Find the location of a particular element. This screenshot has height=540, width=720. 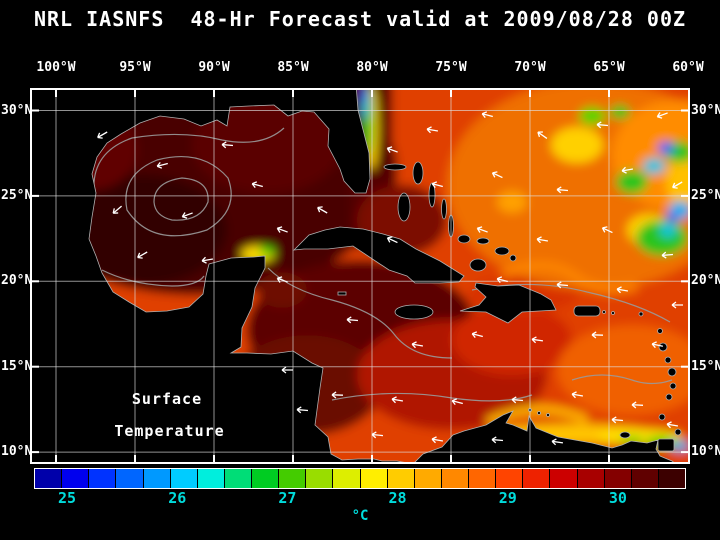

hispaniola is located at coordinates (508, 303).